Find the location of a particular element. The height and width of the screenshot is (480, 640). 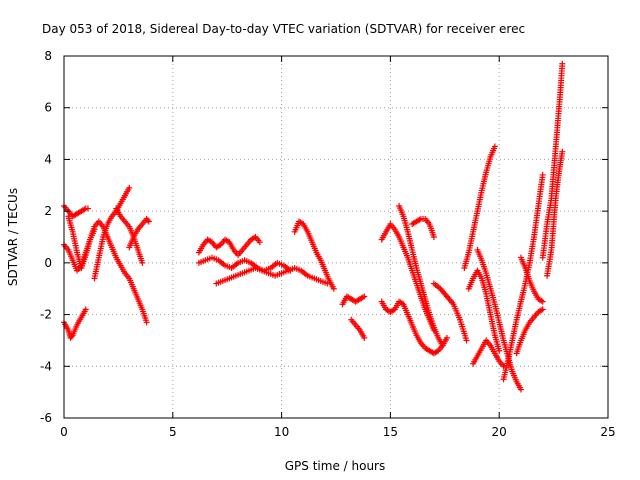

series-arc-o is located at coordinates (414, 327).